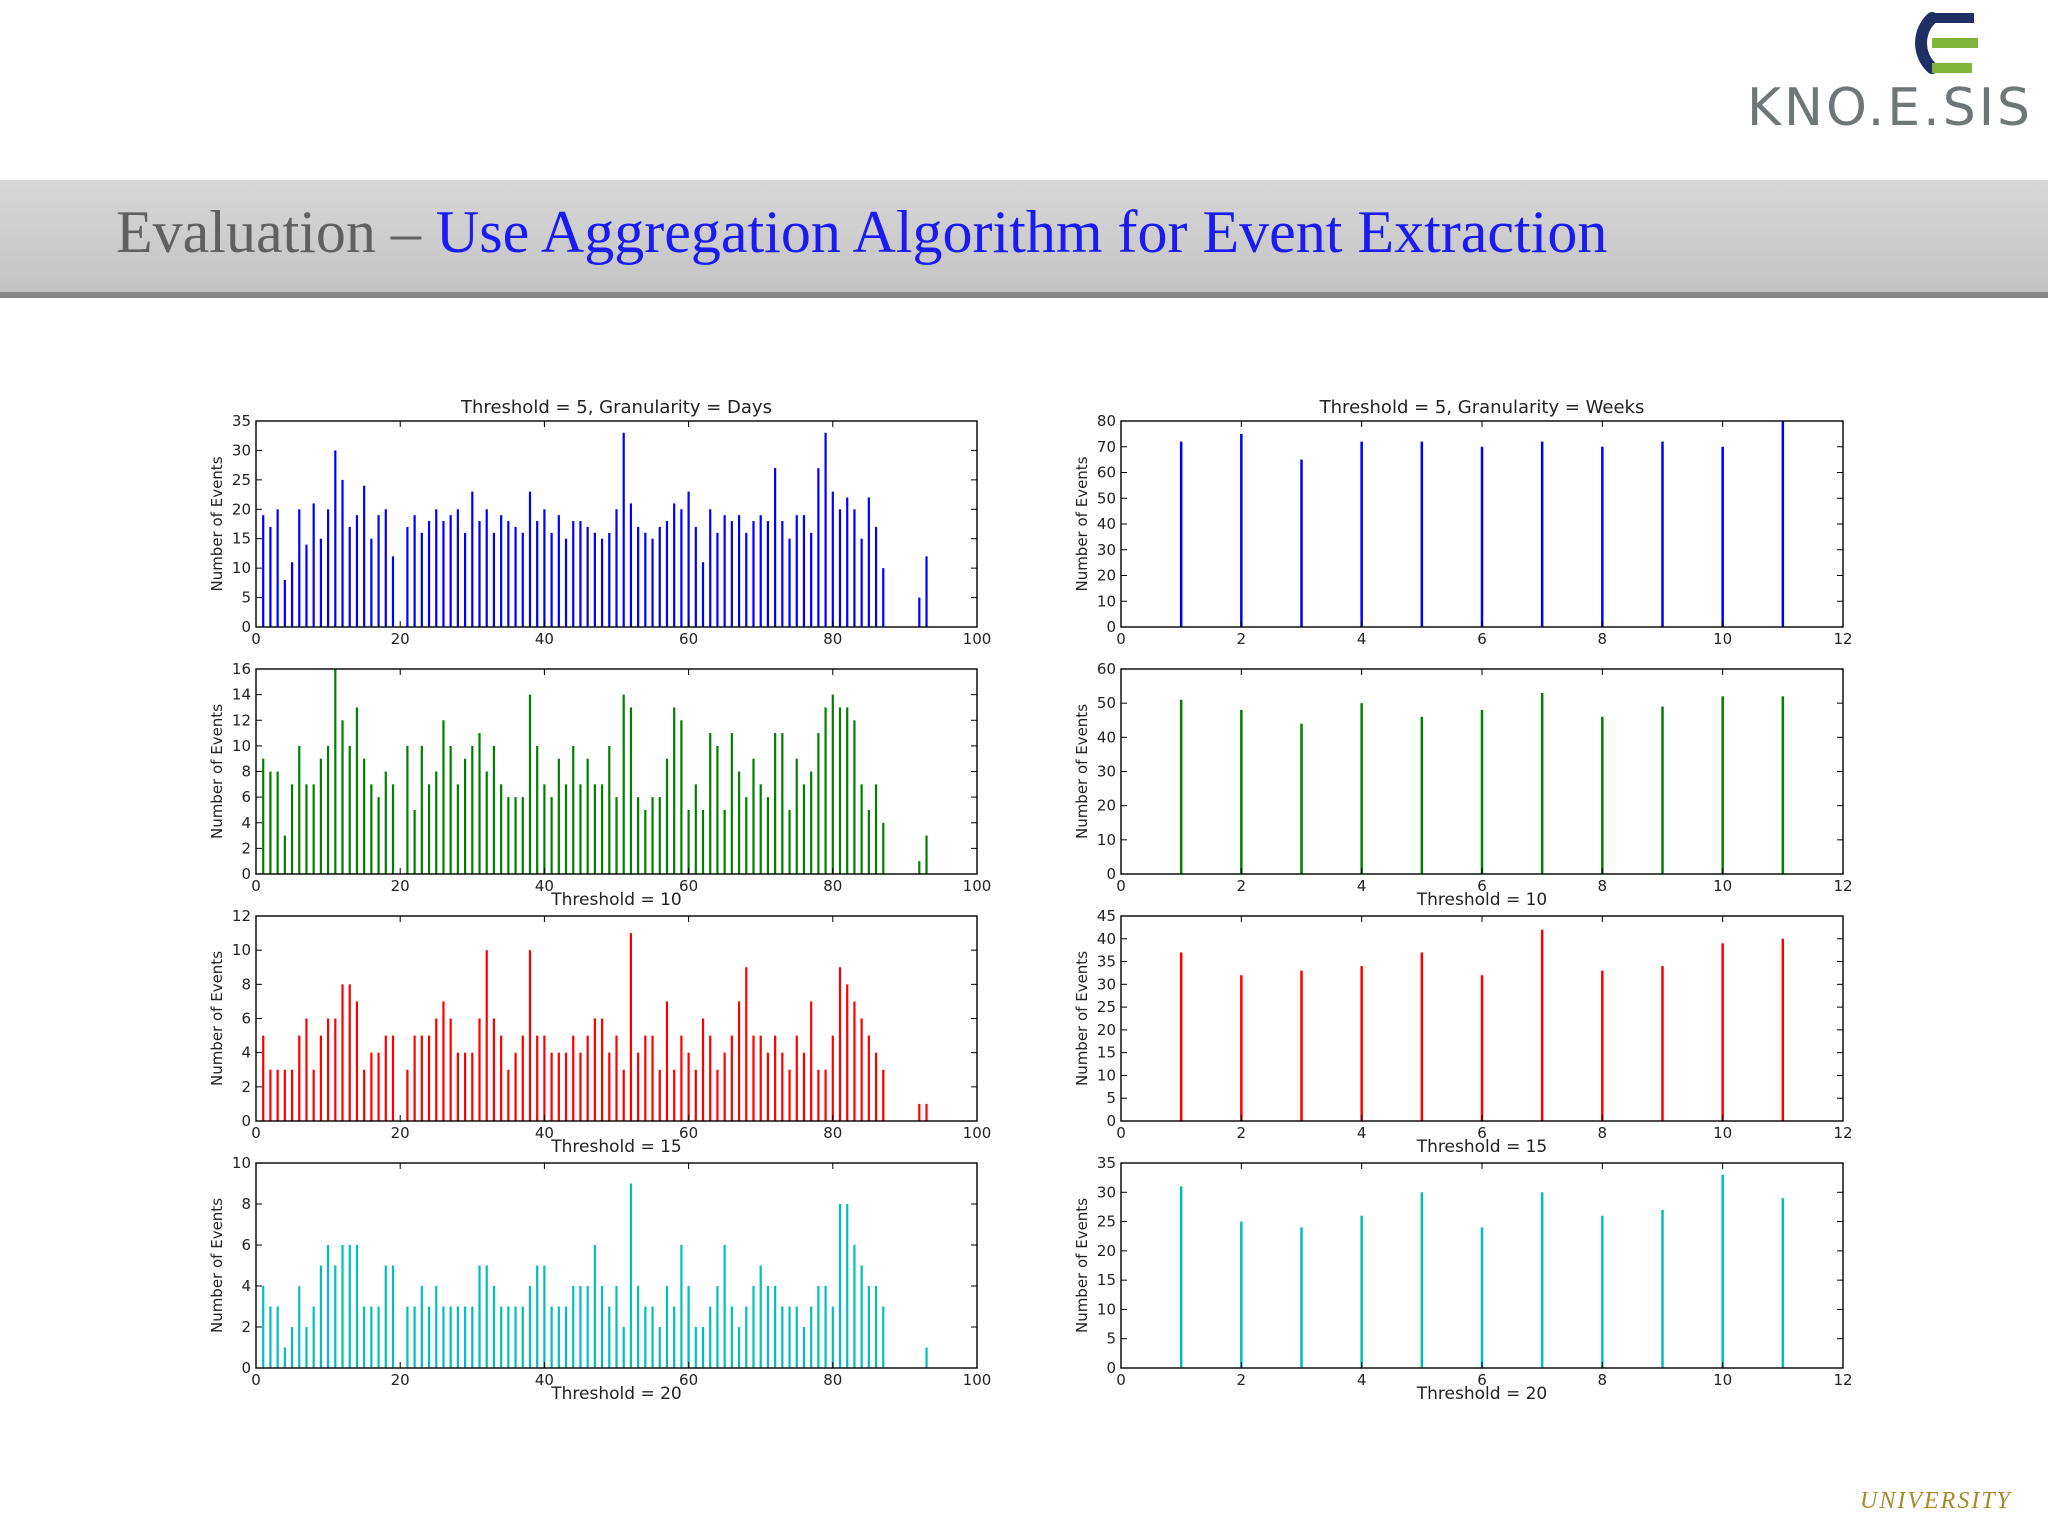 This screenshot has width=2048, height=1536. I want to click on x-tick-label: 80, so click(832, 1133).